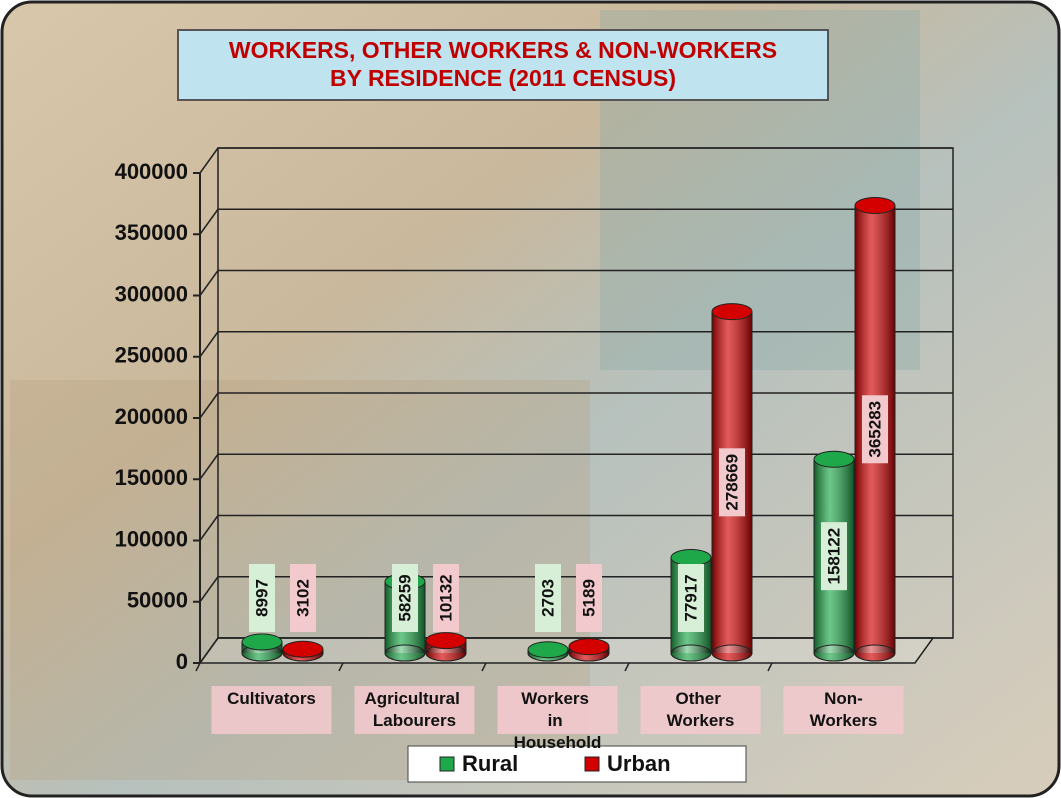  Describe the element at coordinates (182, 661) in the screenshot. I see `y-tick-label: 0` at that location.